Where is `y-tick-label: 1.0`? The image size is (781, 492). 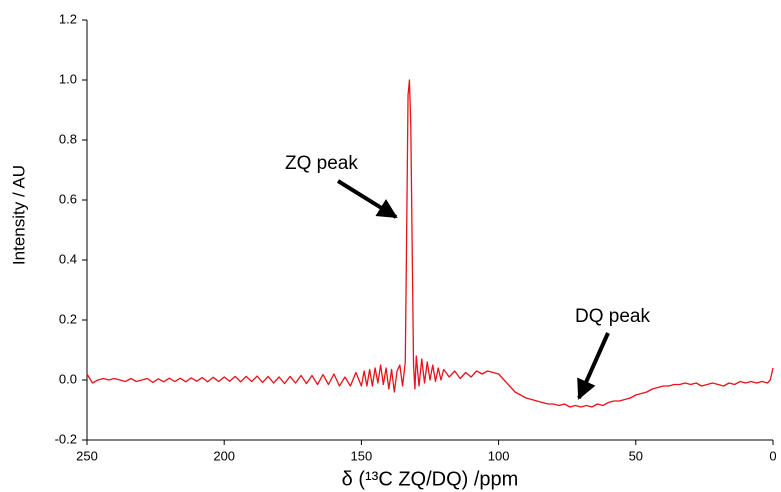 y-tick-label: 1.0 is located at coordinates (68, 78).